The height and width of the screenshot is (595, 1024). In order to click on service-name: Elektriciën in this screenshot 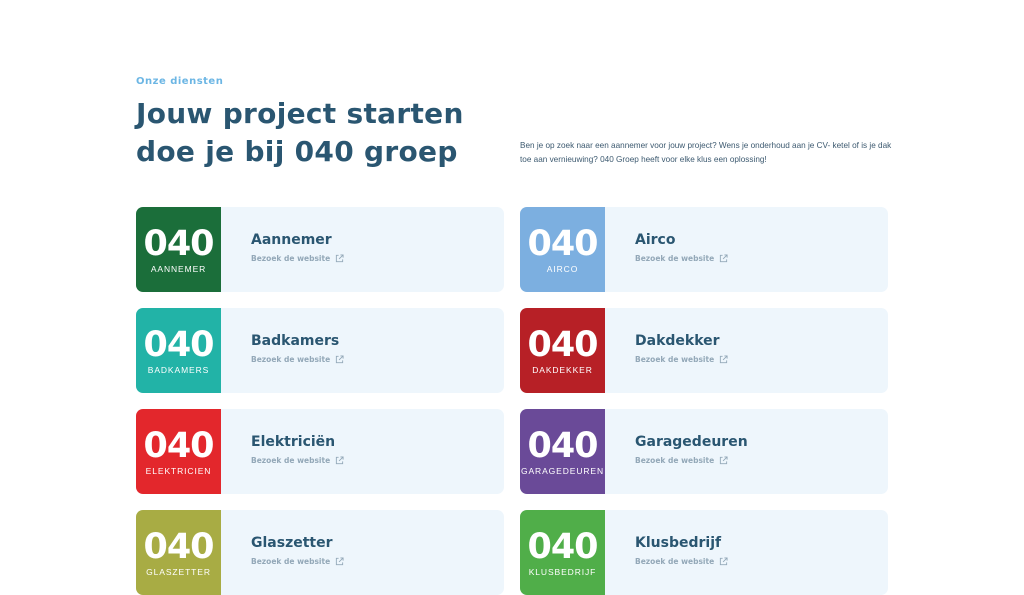, I will do `click(293, 442)`.